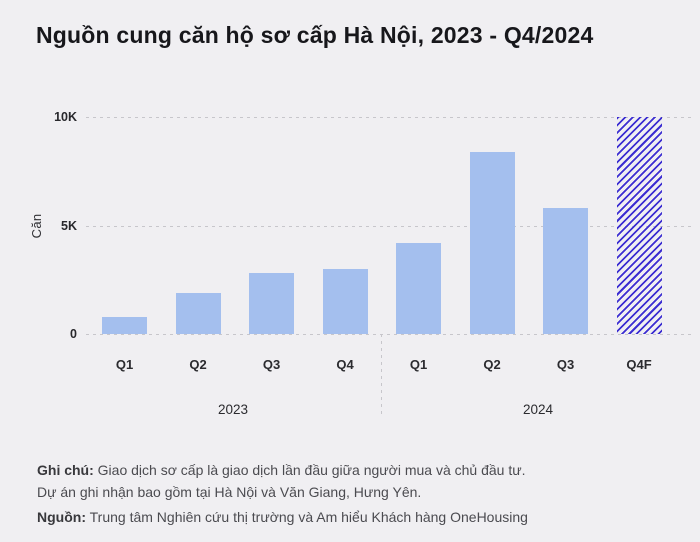  I want to click on bar-2024-Q1, so click(418, 288).